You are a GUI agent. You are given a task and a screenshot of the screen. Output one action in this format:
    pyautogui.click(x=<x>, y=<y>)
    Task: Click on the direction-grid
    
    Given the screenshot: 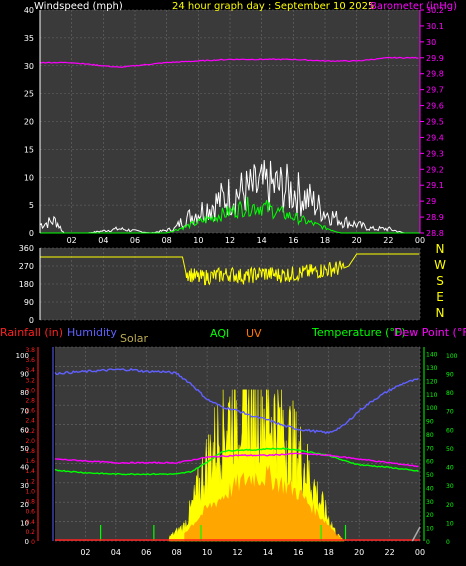 What is the action you would take?
    pyautogui.click(x=230, y=284)
    